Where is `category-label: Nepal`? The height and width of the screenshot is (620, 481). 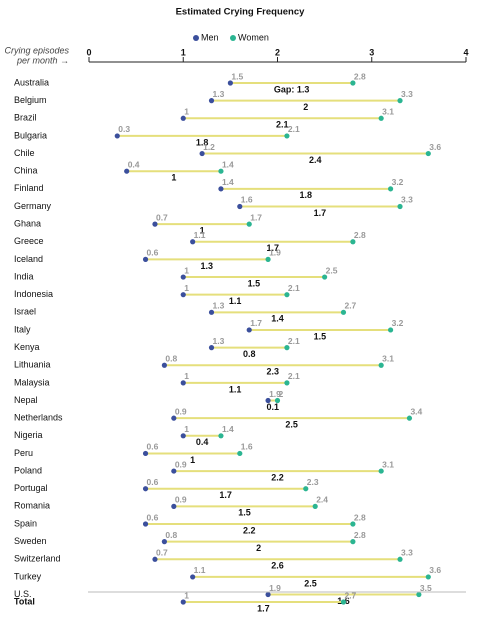
category-label: Nepal is located at coordinates (26, 400).